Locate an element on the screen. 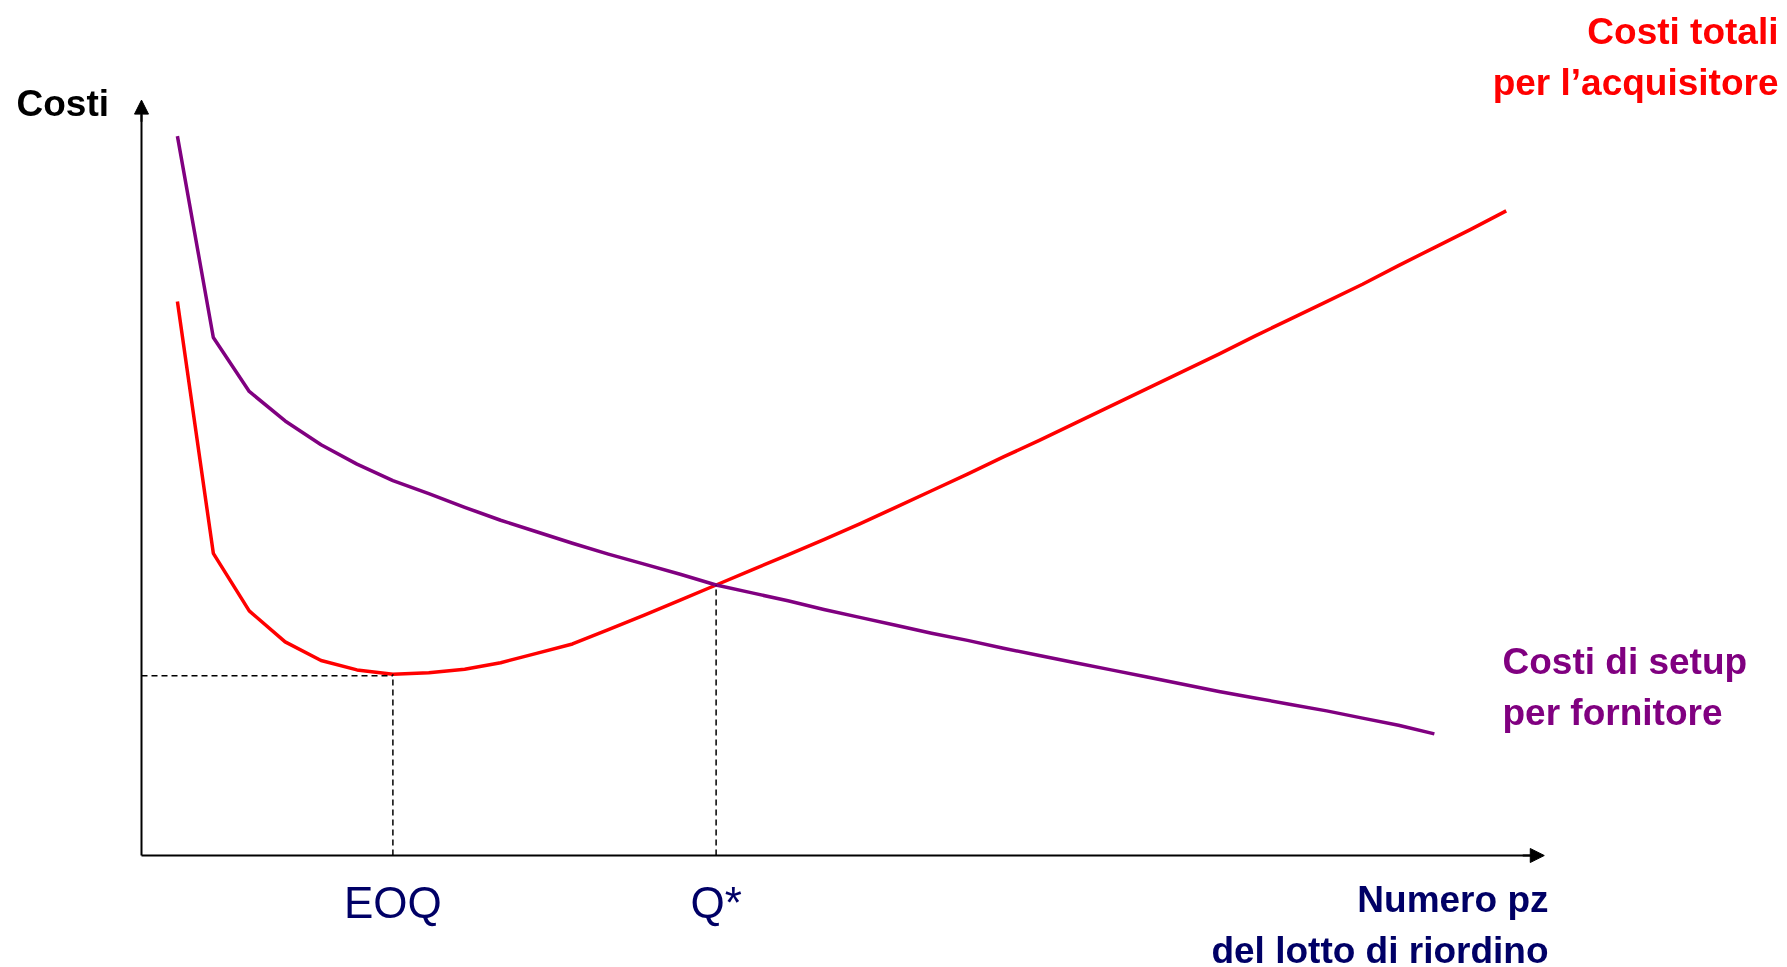  x-axis-title: Numero pz del lotto di riordino is located at coordinates (1380, 922).